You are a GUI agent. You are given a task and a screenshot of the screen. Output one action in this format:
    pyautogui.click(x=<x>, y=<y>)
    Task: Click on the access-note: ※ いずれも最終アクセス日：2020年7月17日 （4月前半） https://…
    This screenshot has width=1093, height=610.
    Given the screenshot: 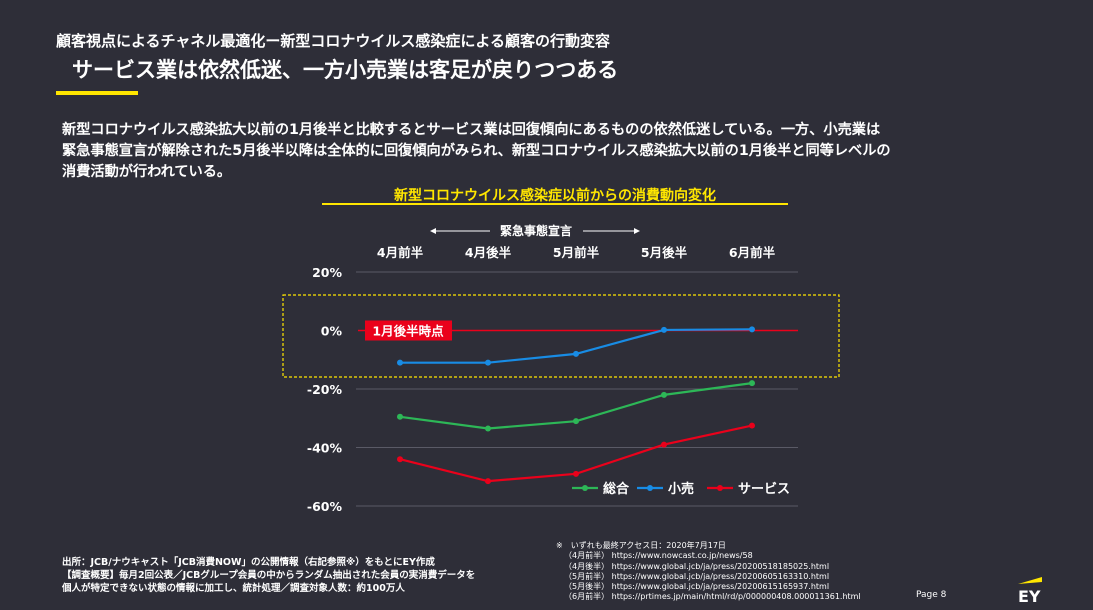 What is the action you would take?
    pyautogui.click(x=708, y=572)
    